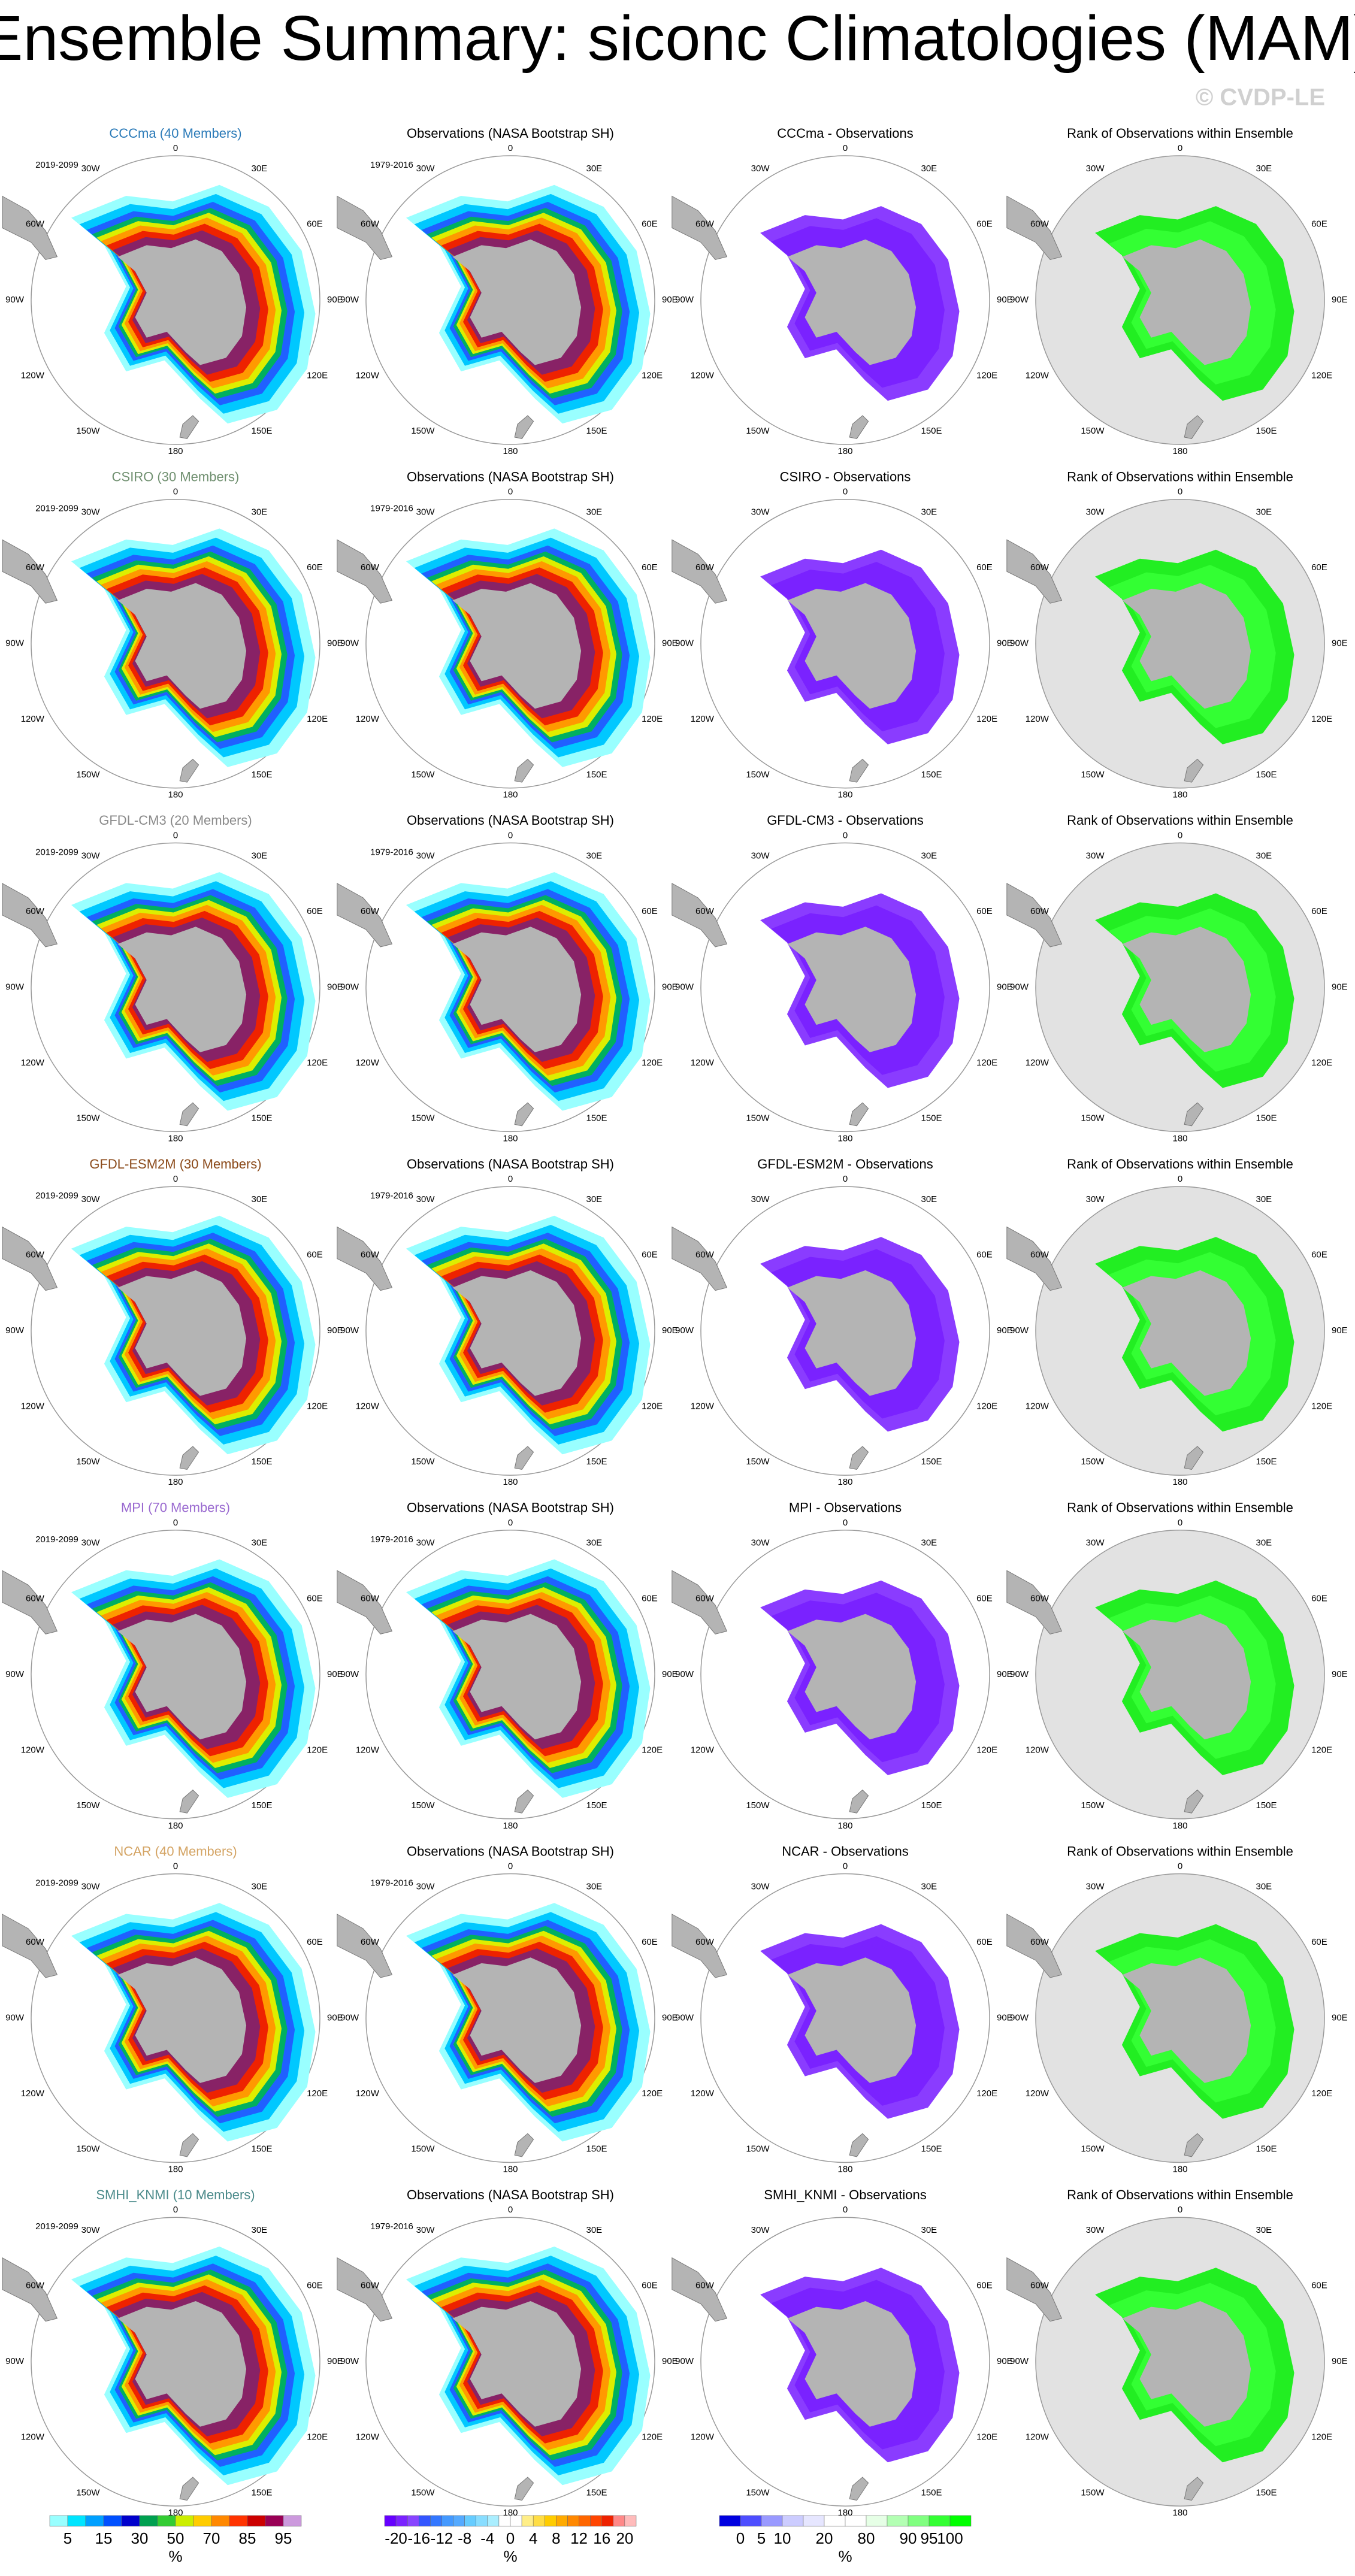 Image resolution: width=1355 pixels, height=2576 pixels. I want to click on colorbar-unit: %, so click(845, 2556).